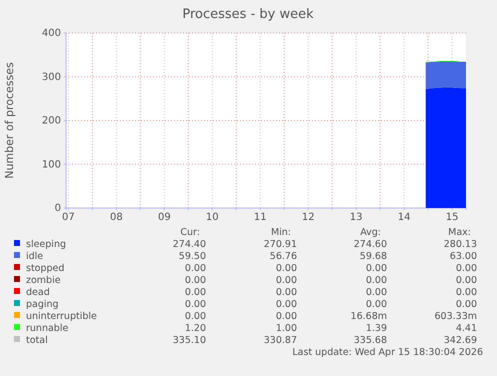  I want to click on legend-label: idle, so click(35, 256).